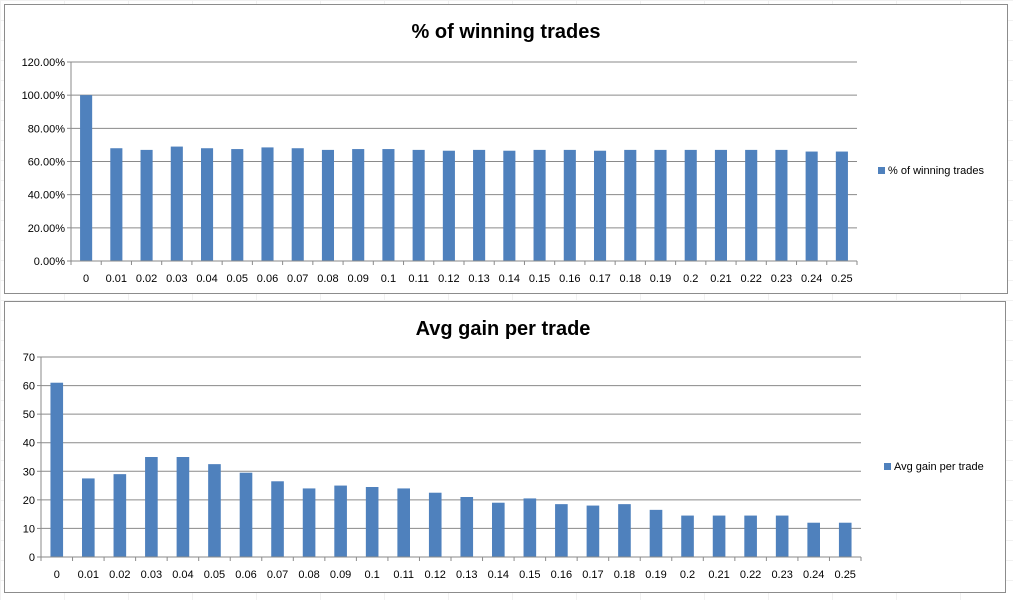  I want to click on x-tick-label: 0.1, so click(388, 279).